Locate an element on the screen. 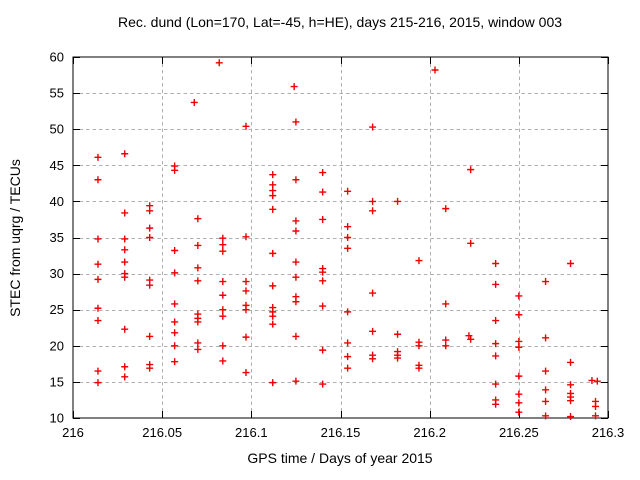  y-tick-label: 55 is located at coordinates (57, 93).